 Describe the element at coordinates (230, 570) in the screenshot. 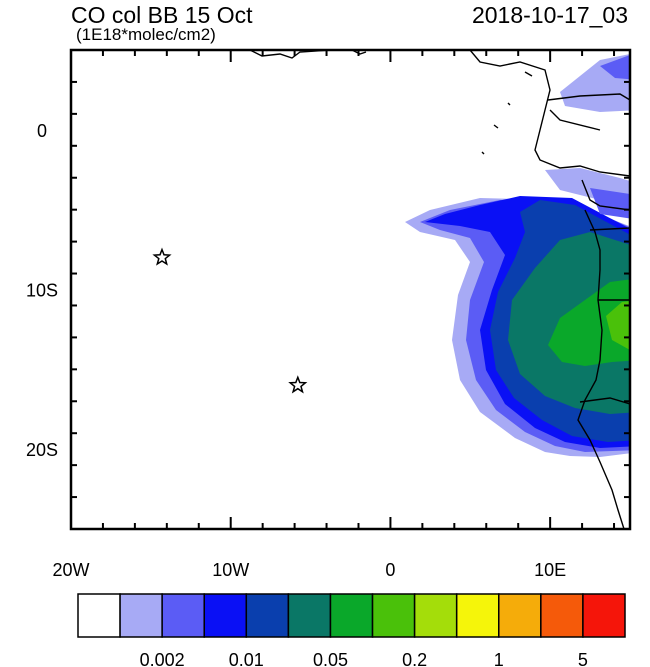

I see `x-tick-label: 10W` at that location.